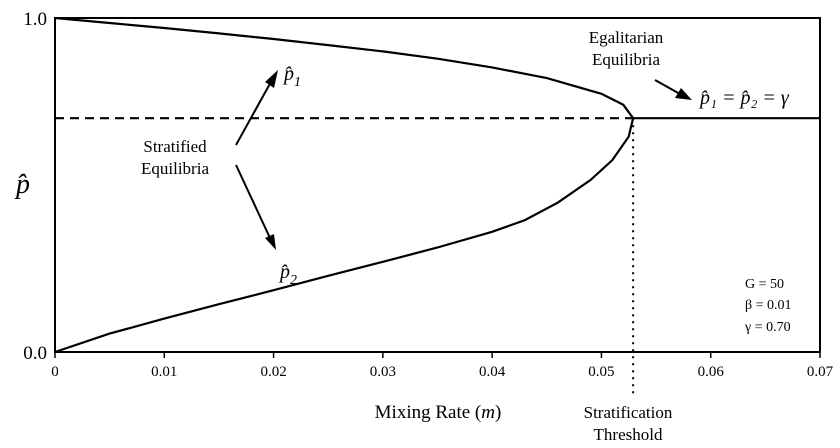  I want to click on egalitarian-label-2: Equilibria, so click(626, 59).